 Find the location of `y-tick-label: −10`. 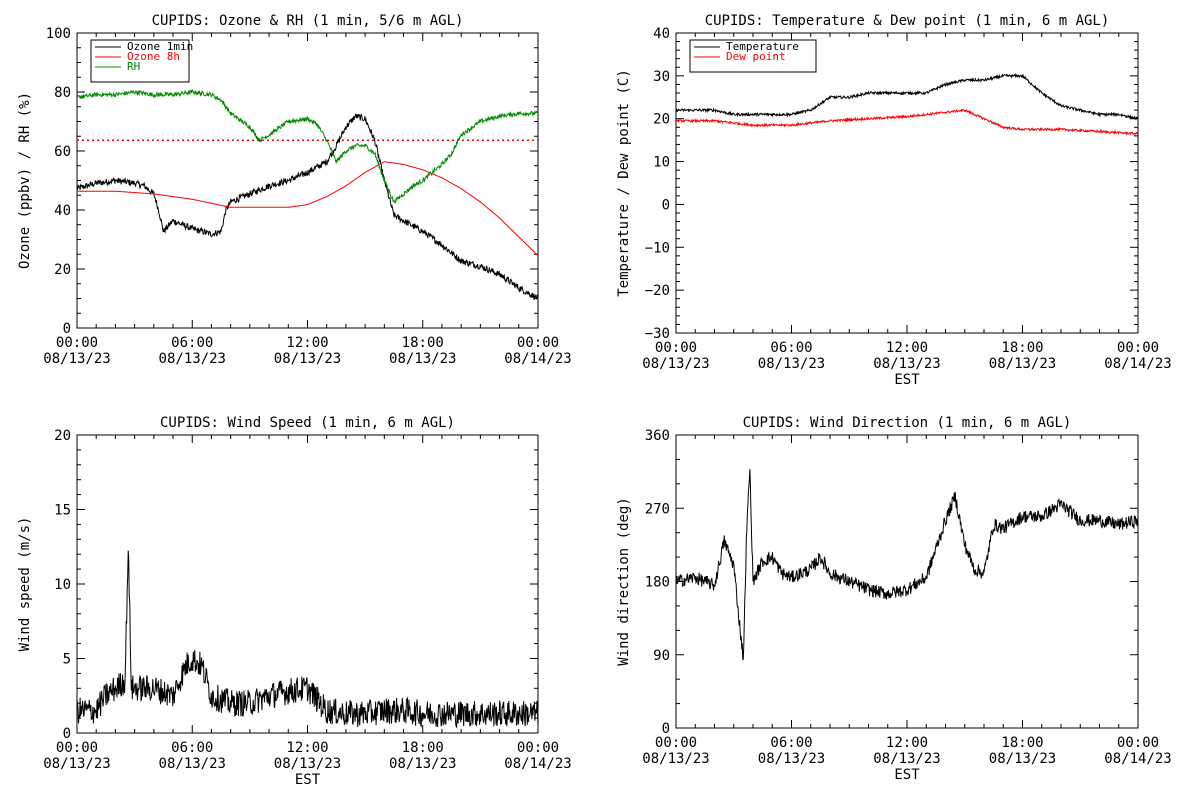

y-tick-label: −10 is located at coordinates (657, 248).